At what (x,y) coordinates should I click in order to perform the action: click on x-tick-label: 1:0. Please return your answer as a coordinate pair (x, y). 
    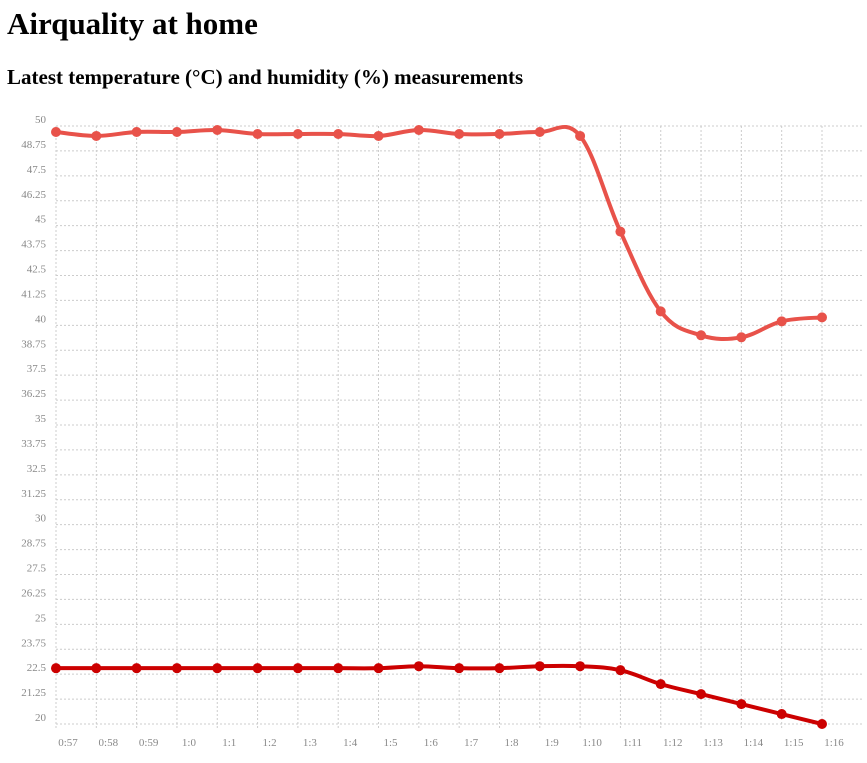
    Looking at the image, I should click on (189, 743).